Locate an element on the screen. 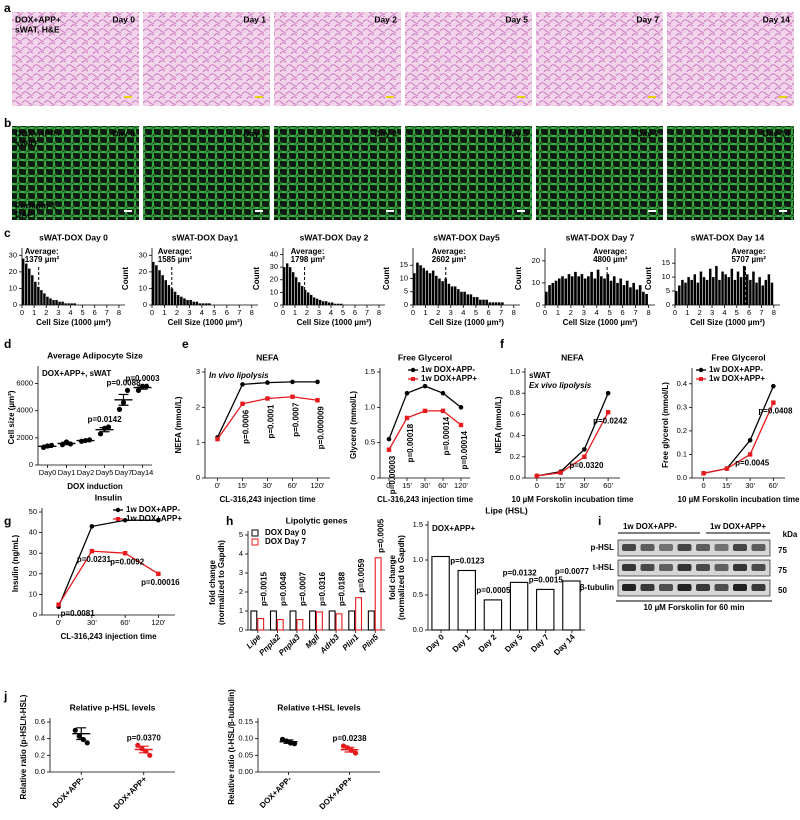 This screenshot has width=800, height=820. x-tick-label: 6 is located at coordinates (749, 312).